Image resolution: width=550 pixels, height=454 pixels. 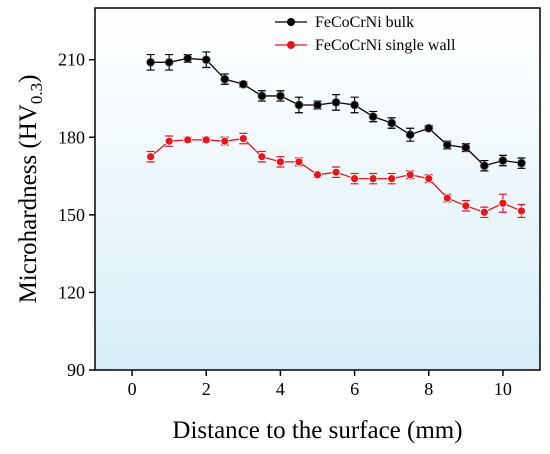 What do you see at coordinates (428, 389) in the screenshot?
I see `x-tick-label: 8` at bounding box center [428, 389].